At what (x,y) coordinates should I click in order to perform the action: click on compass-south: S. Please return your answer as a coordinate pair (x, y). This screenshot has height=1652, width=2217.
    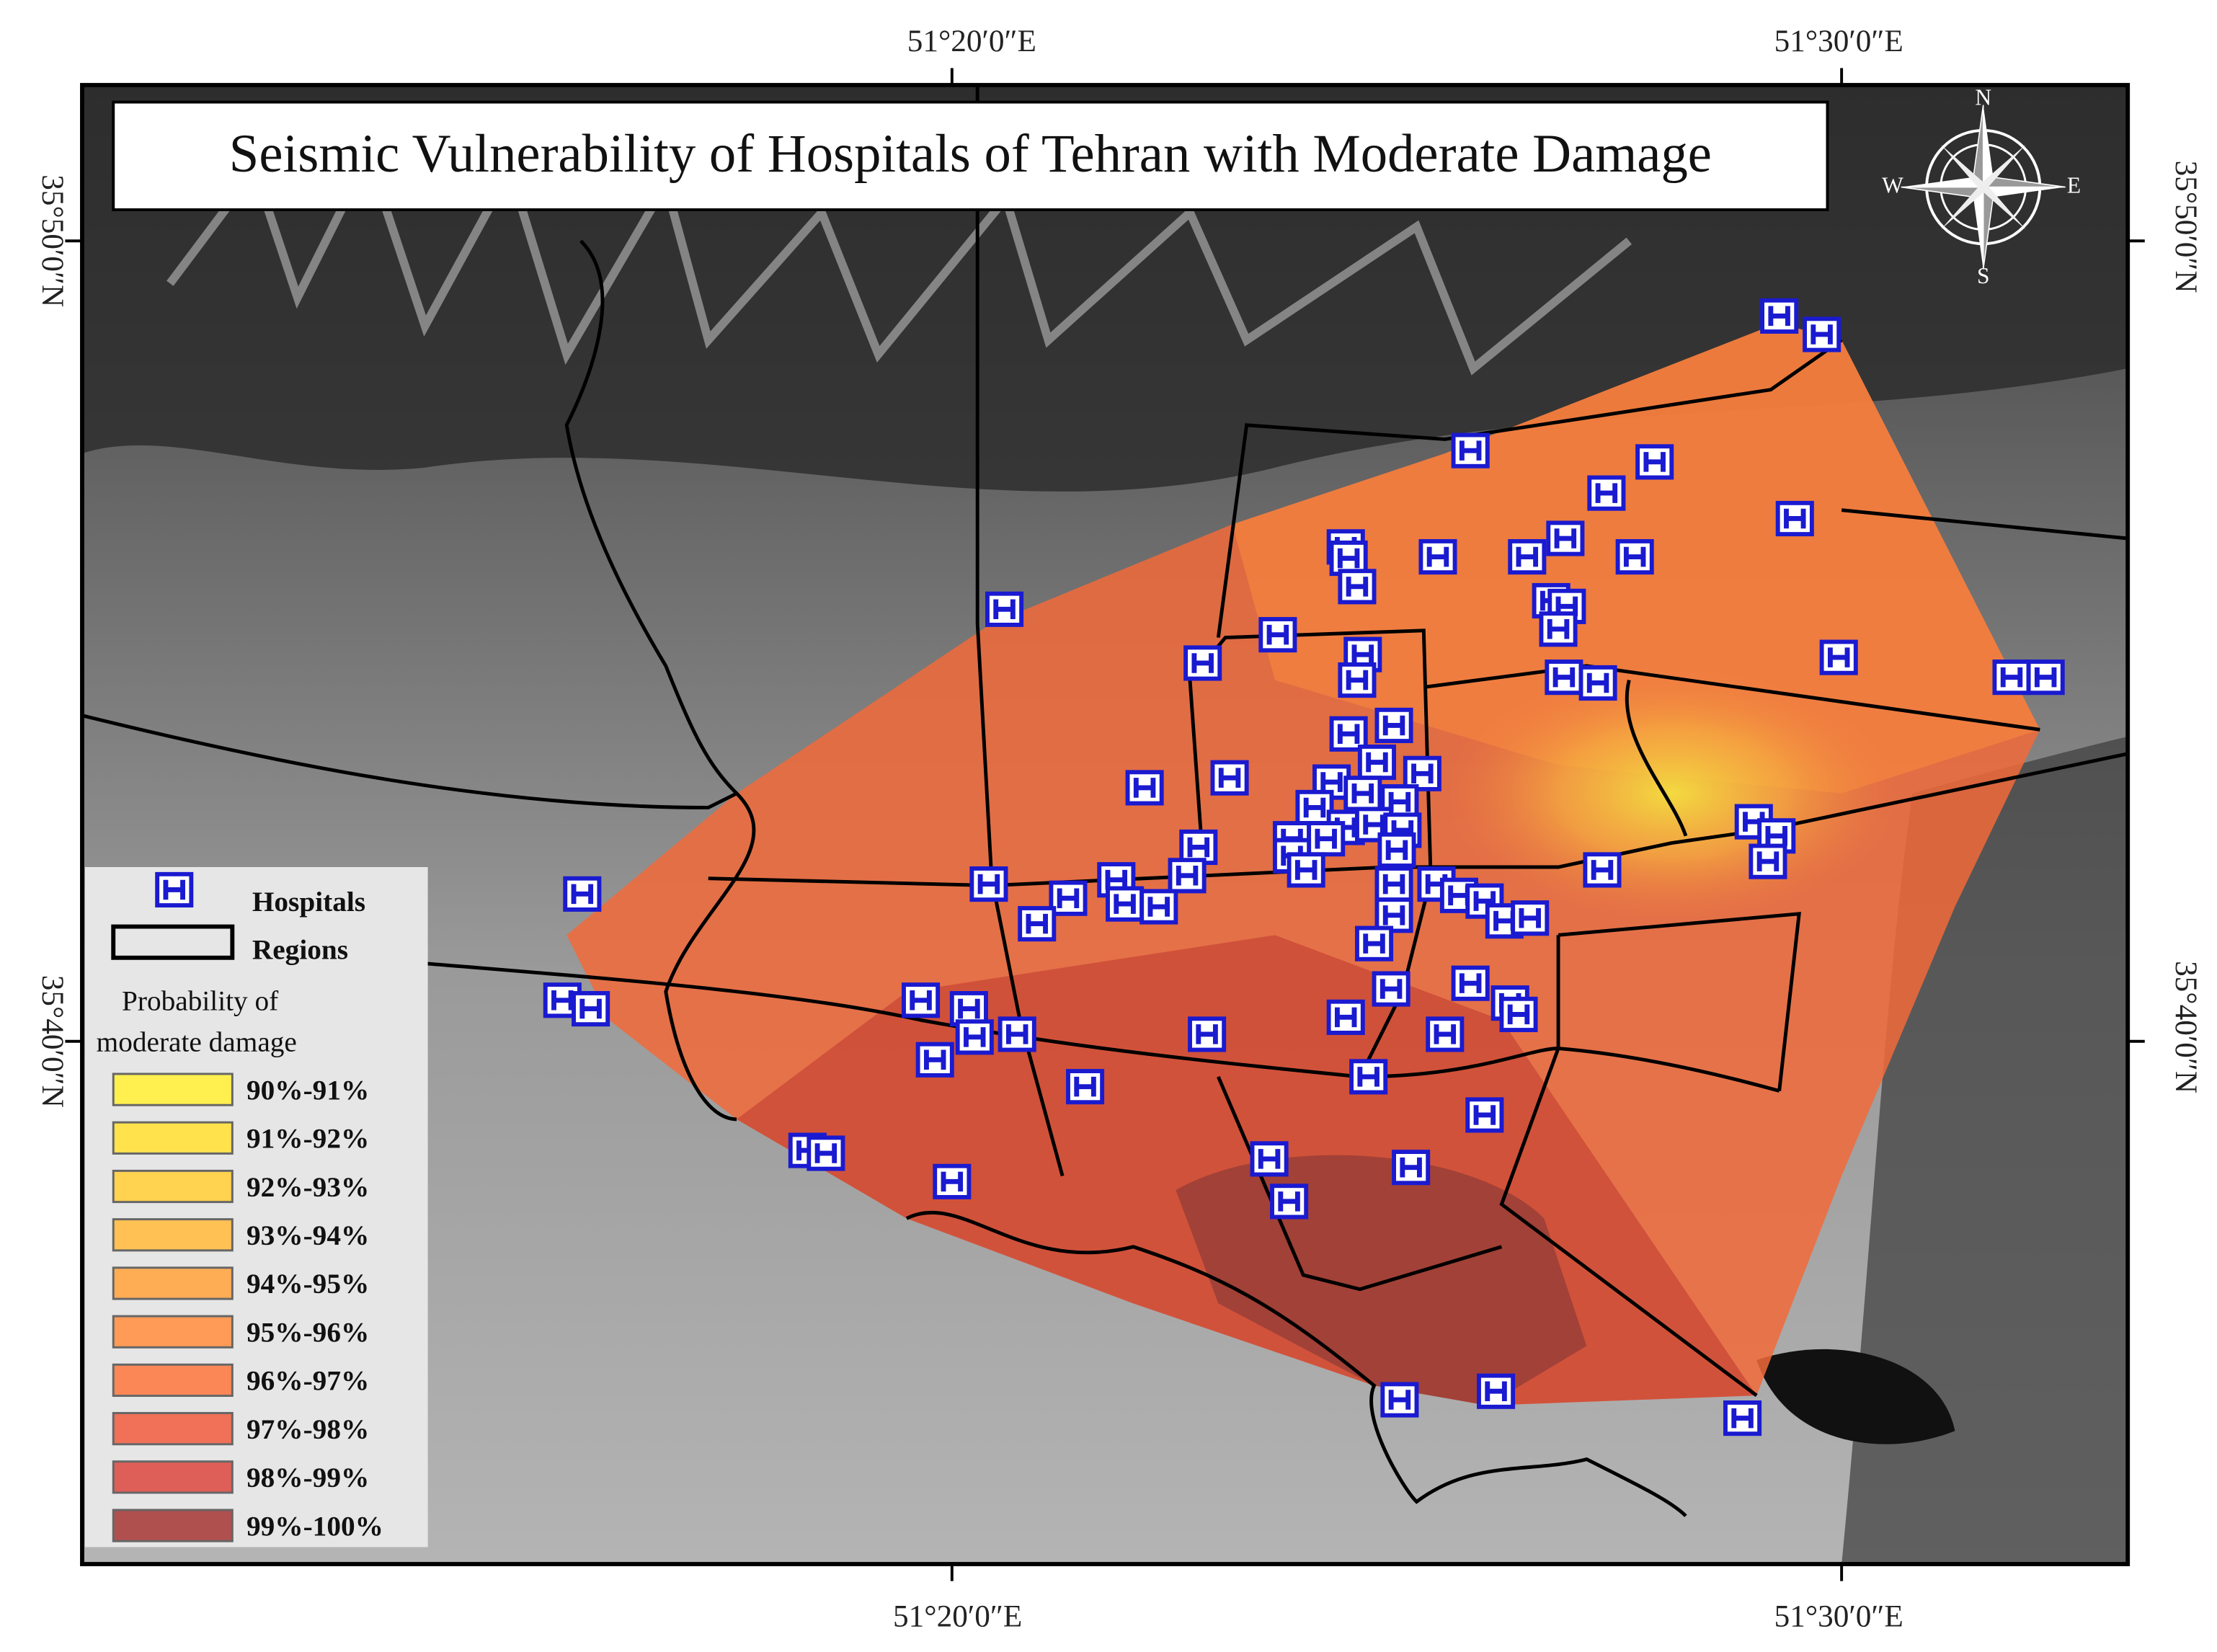
    Looking at the image, I should click on (1983, 275).